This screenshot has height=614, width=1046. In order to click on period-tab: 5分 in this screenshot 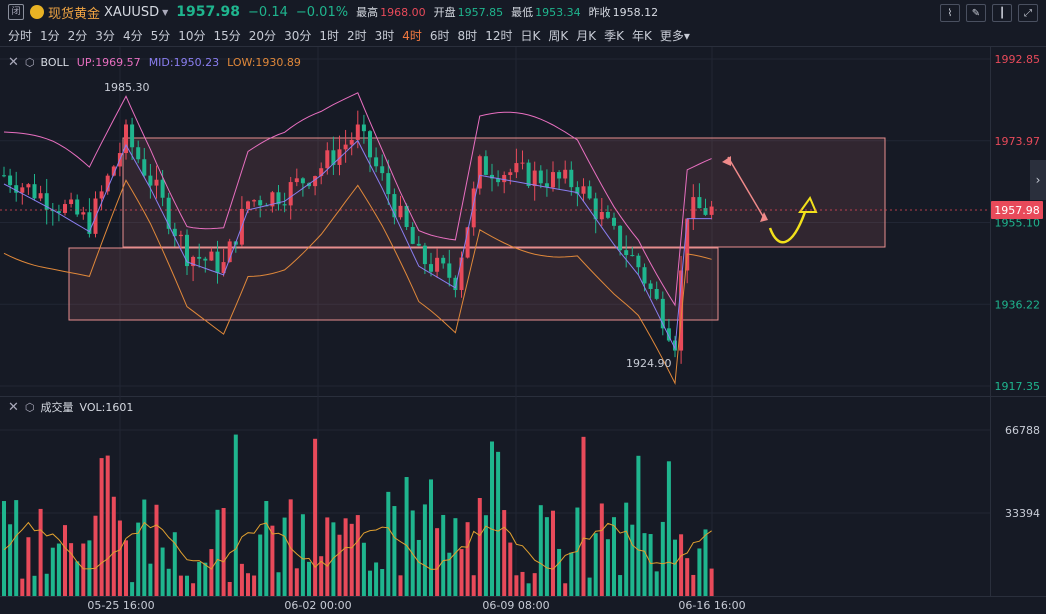, I will do `click(160, 35)`.